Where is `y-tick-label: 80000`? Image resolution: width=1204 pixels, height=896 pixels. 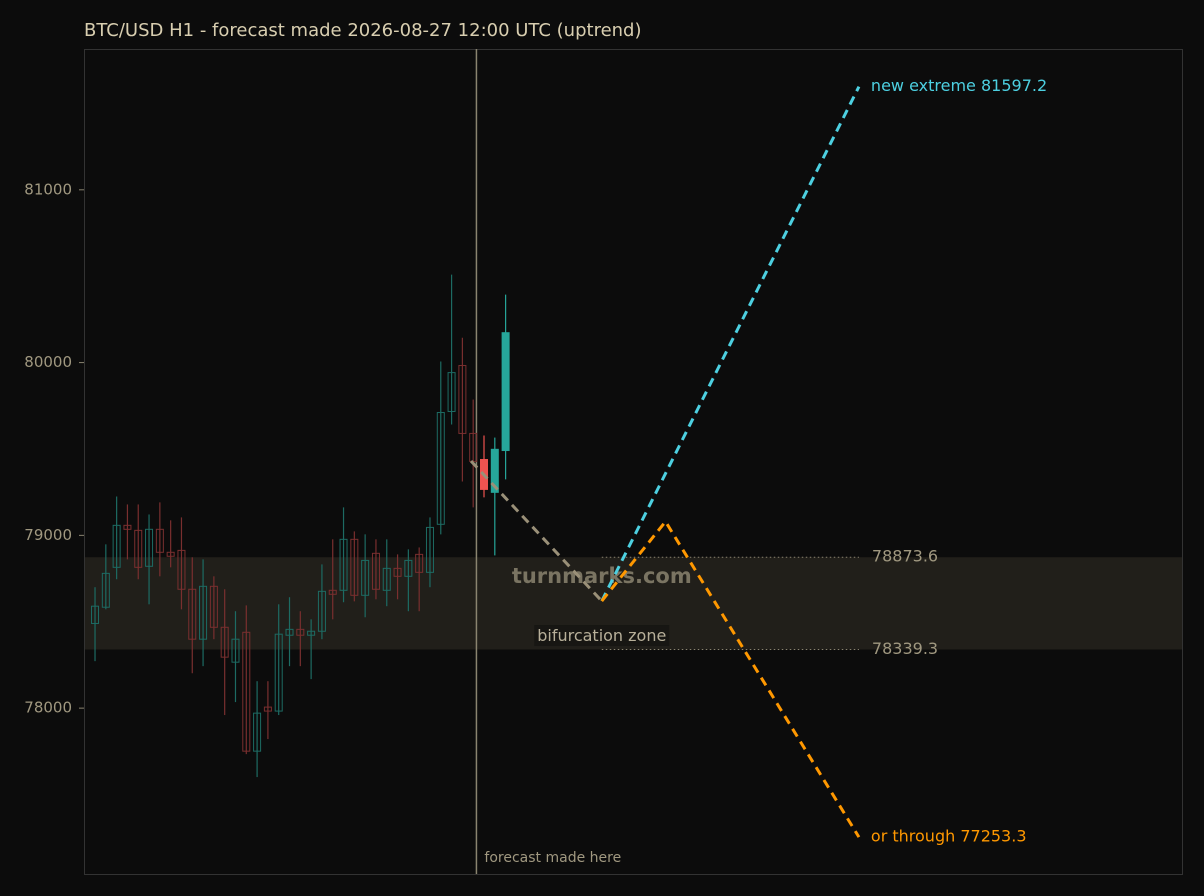 y-tick-label: 80000 is located at coordinates (48, 362).